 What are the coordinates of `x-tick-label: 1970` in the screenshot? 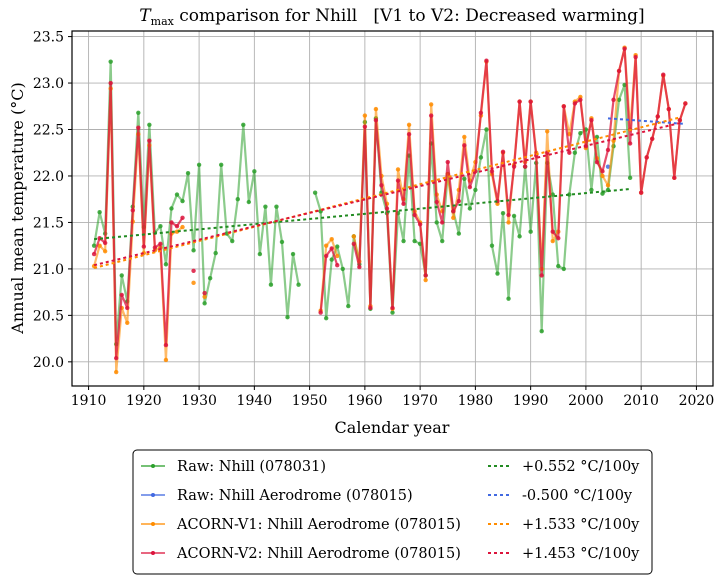 It's located at (420, 401).